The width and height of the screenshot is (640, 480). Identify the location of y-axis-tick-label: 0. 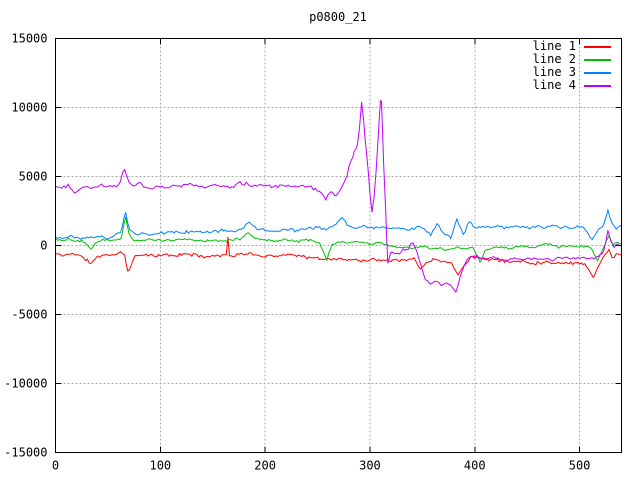
(43, 246).